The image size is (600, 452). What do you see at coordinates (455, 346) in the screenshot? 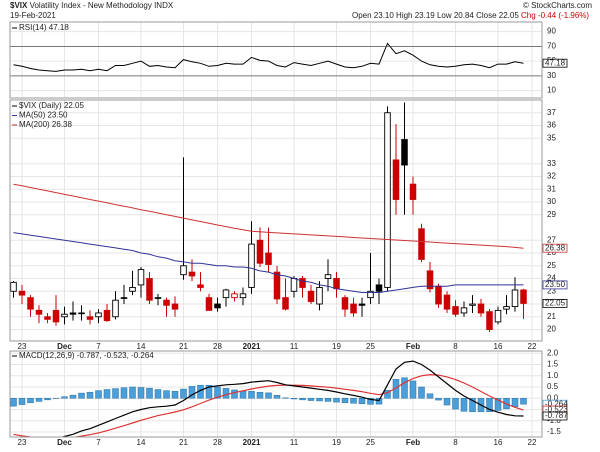
I see `x-tick-label: 8` at bounding box center [455, 346].